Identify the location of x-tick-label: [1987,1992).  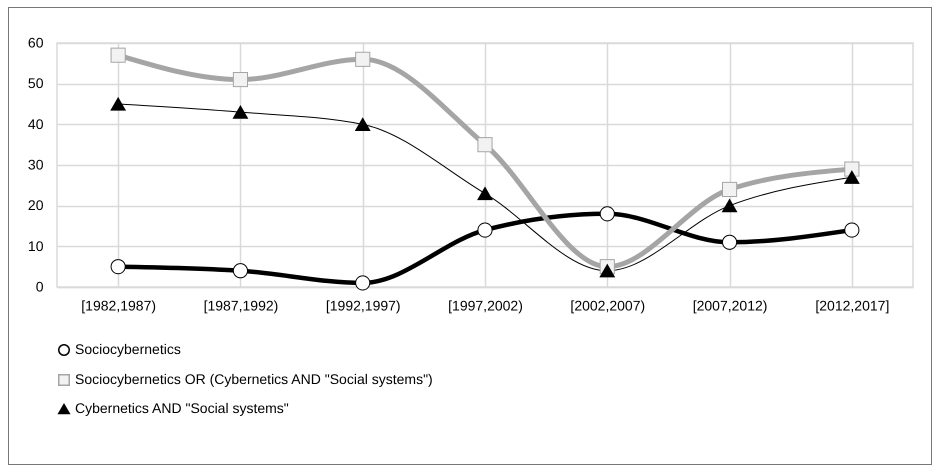
(241, 306).